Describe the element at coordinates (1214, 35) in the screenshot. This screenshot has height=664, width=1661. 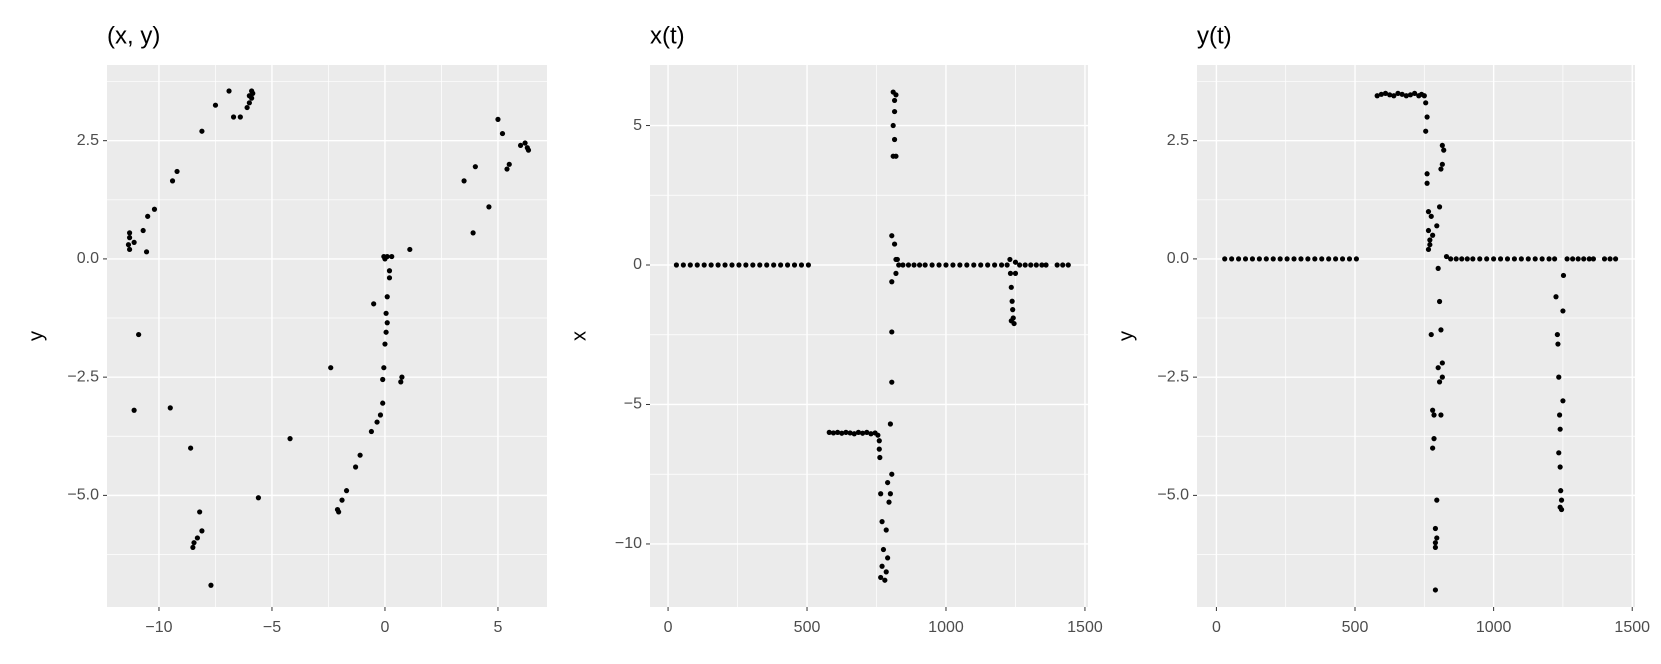
I see `chart-title: y(t)` at that location.